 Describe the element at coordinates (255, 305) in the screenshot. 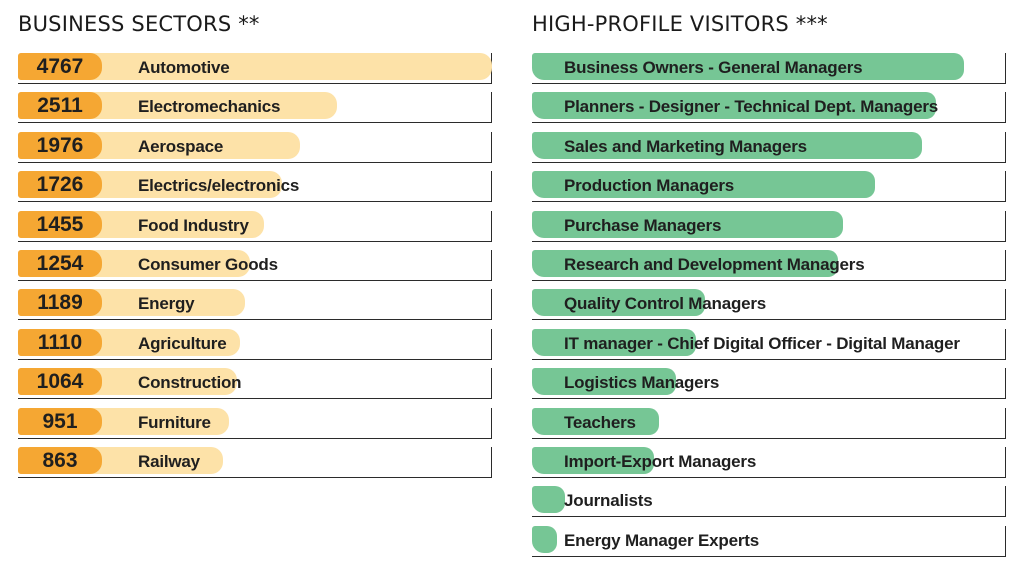

I see `sector-row: 1189 Energy` at that location.